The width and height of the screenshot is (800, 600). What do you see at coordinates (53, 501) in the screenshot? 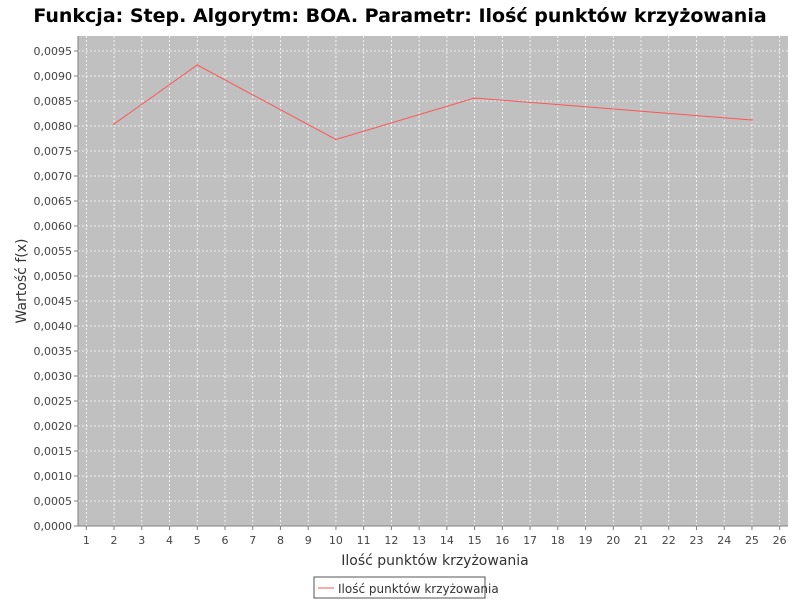
I see `y-tick-label: 0,0005` at bounding box center [53, 501].